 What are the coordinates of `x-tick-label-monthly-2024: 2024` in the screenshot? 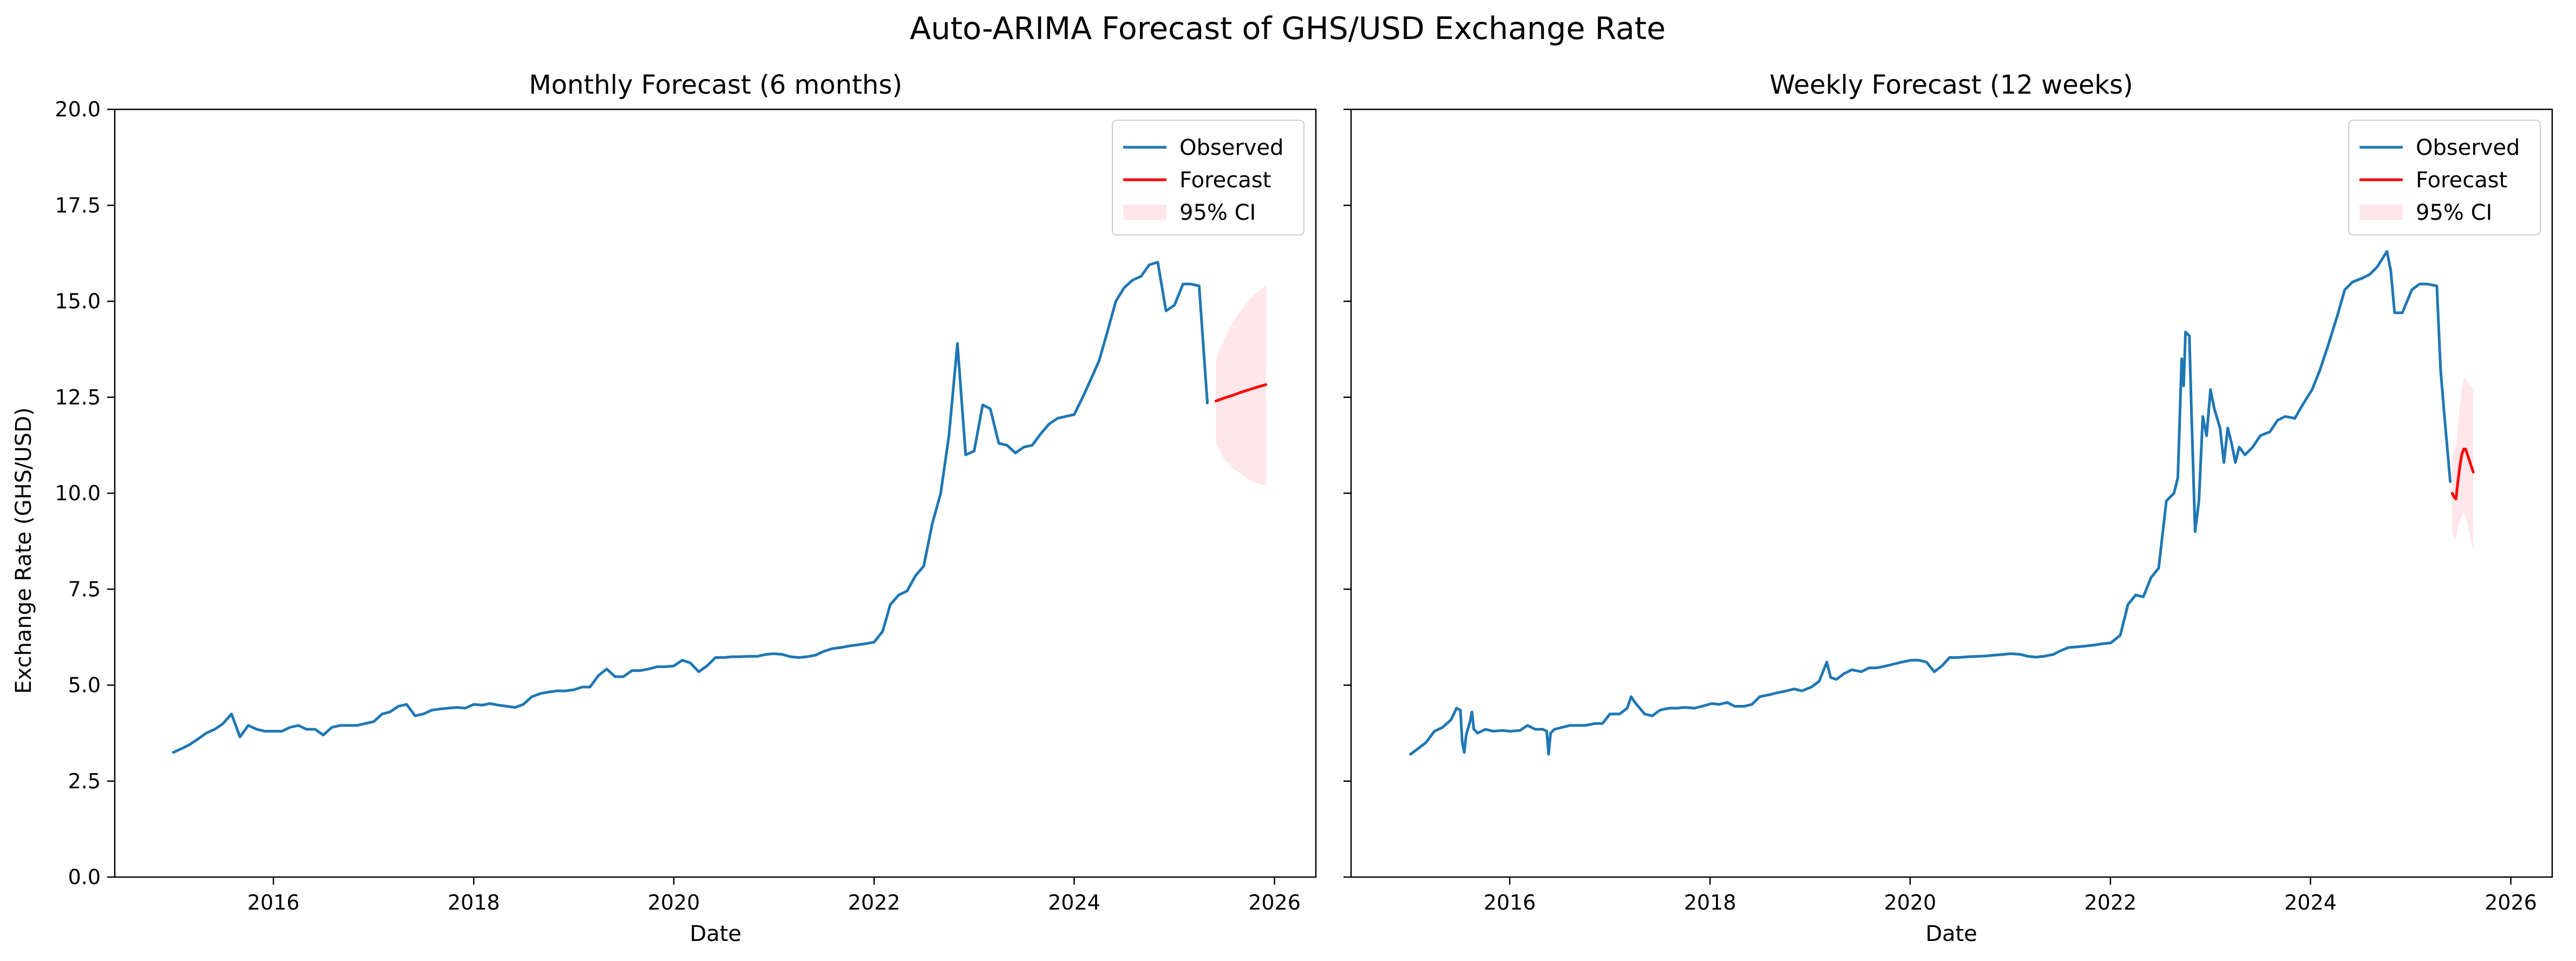 It's located at (1074, 903).